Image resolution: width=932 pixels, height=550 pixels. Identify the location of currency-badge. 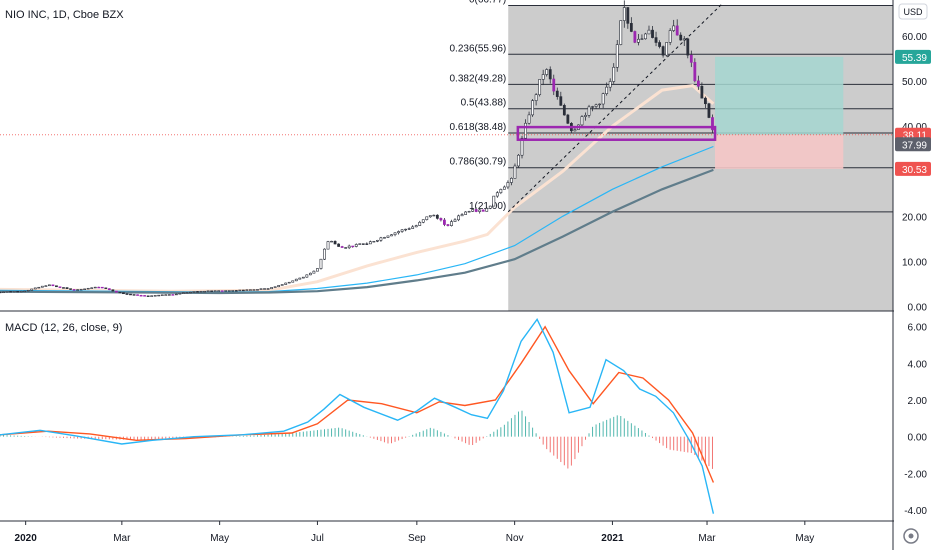
(913, 11).